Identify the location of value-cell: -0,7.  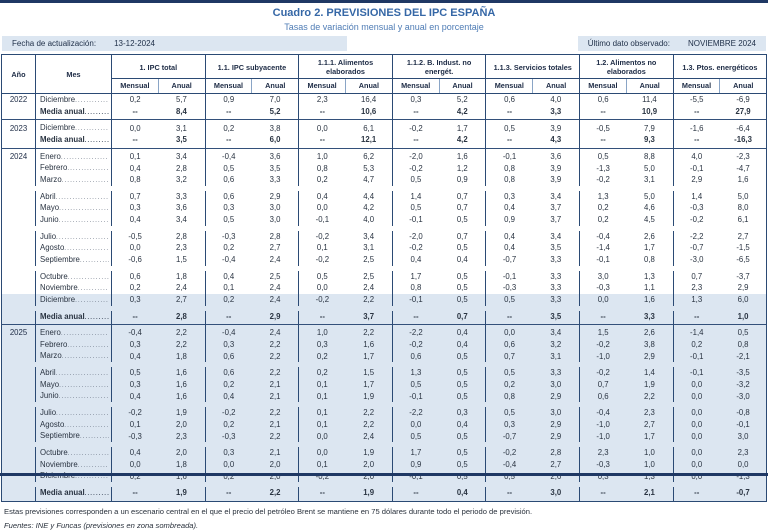
(743, 494).